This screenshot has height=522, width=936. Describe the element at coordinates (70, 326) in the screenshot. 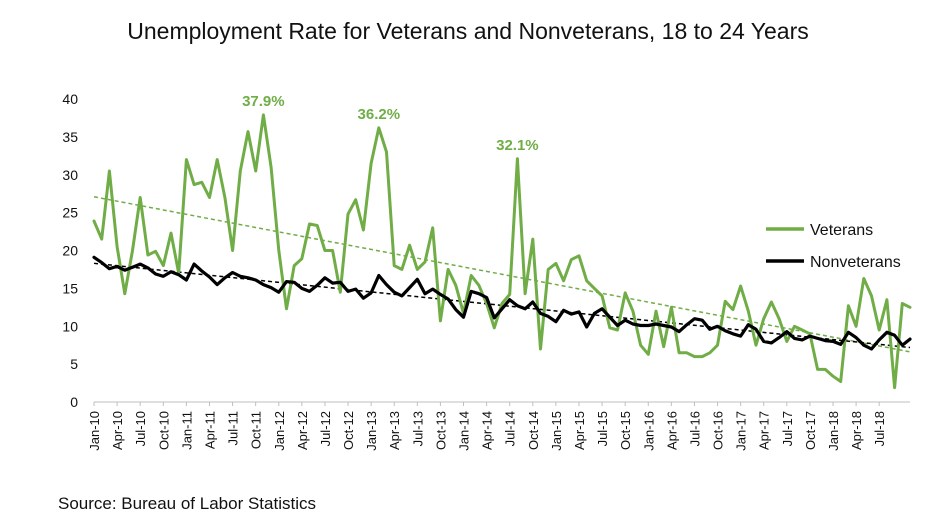

I see `y-tick-label: 10` at that location.